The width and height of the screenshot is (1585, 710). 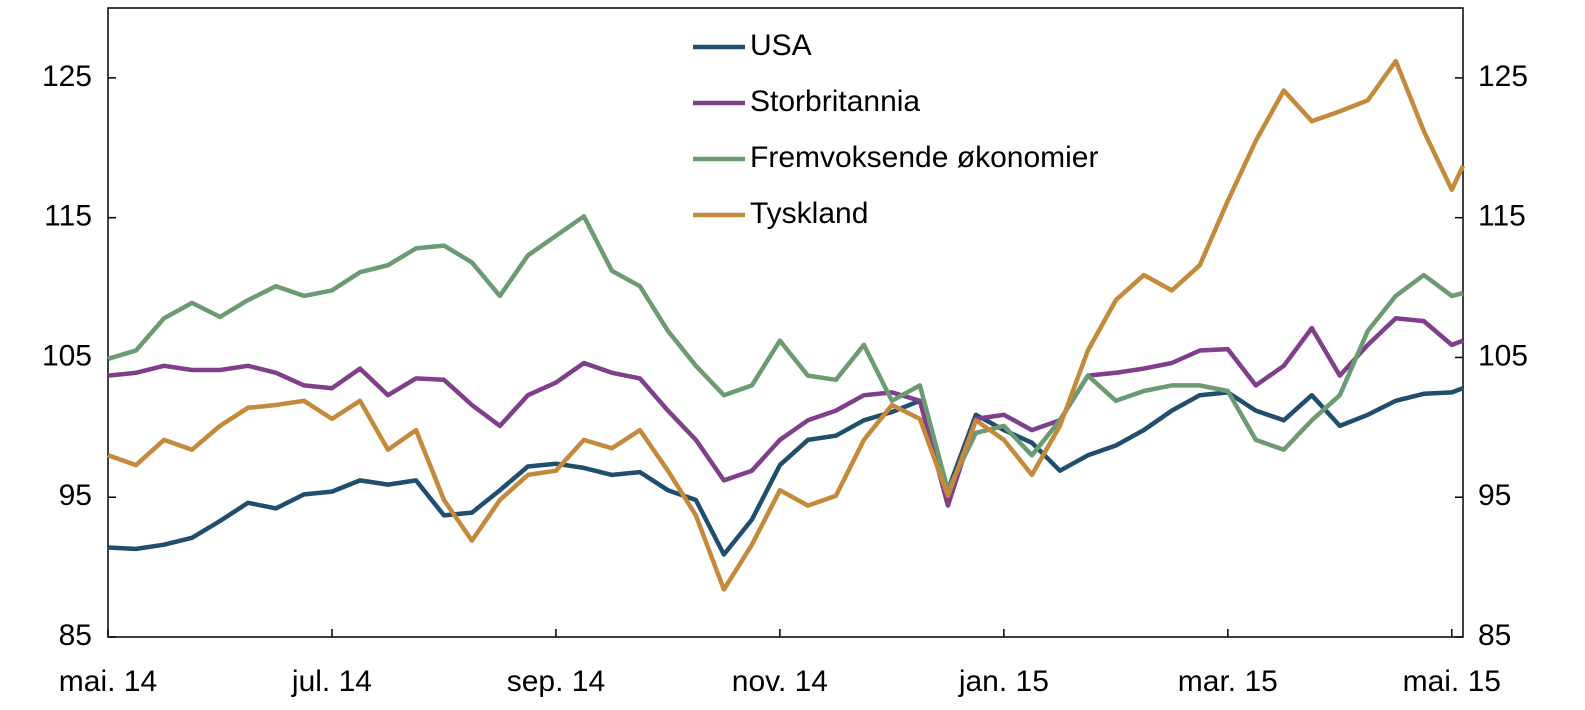 What do you see at coordinates (108, 681) in the screenshot?
I see `x-tick-label: mai. 14` at bounding box center [108, 681].